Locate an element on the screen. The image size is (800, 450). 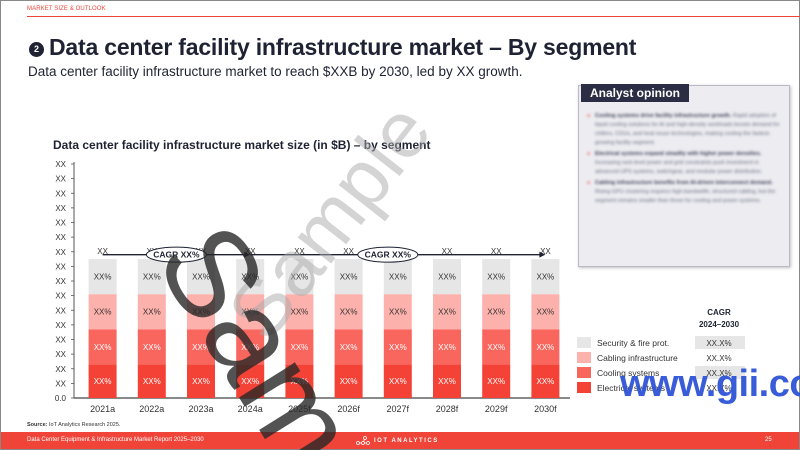
section-number-badge: 2 is located at coordinates (36, 49).